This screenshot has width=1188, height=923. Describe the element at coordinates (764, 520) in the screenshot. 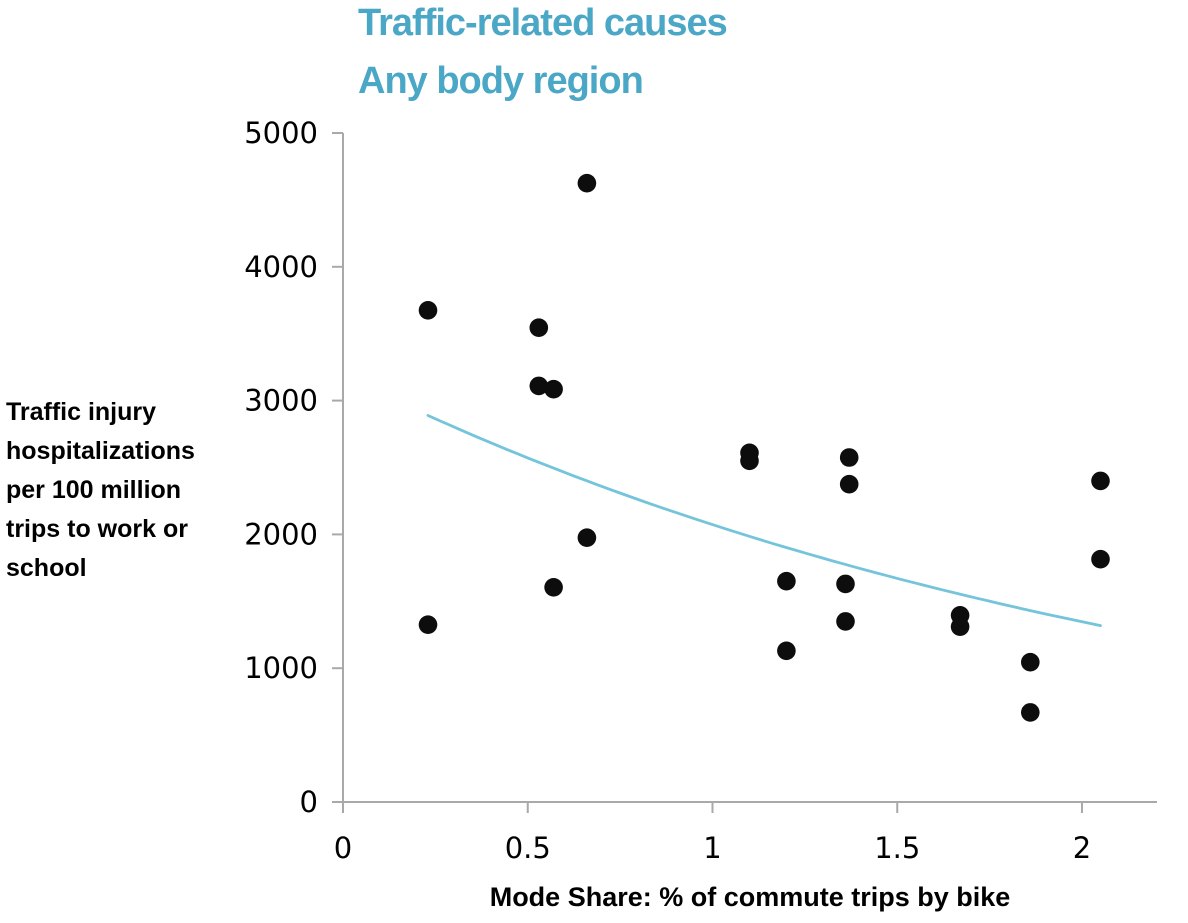

I see `trend-line` at that location.